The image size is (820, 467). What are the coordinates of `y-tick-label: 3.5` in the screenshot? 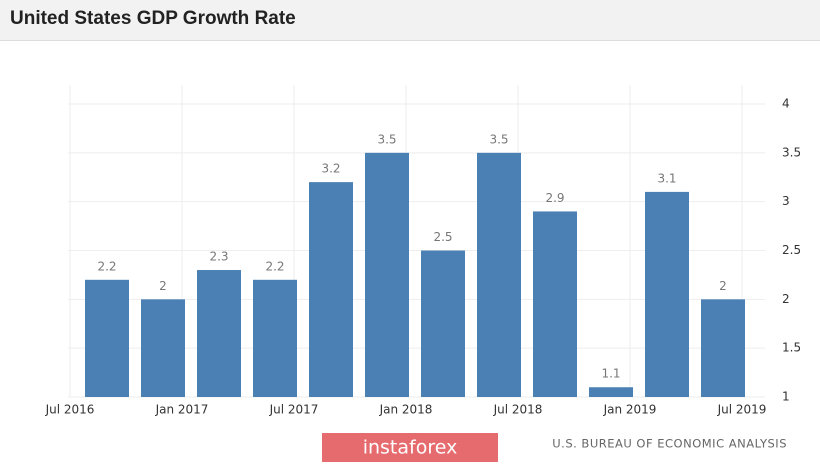 It's located at (791, 152).